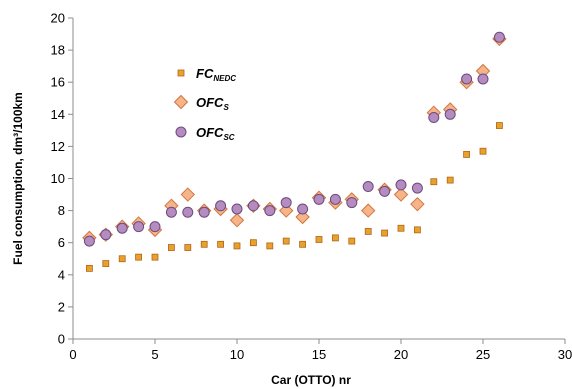 Image resolution: width=572 pixels, height=389 pixels. What do you see at coordinates (58, 18) in the screenshot?
I see `y-tick-label: 20` at bounding box center [58, 18].